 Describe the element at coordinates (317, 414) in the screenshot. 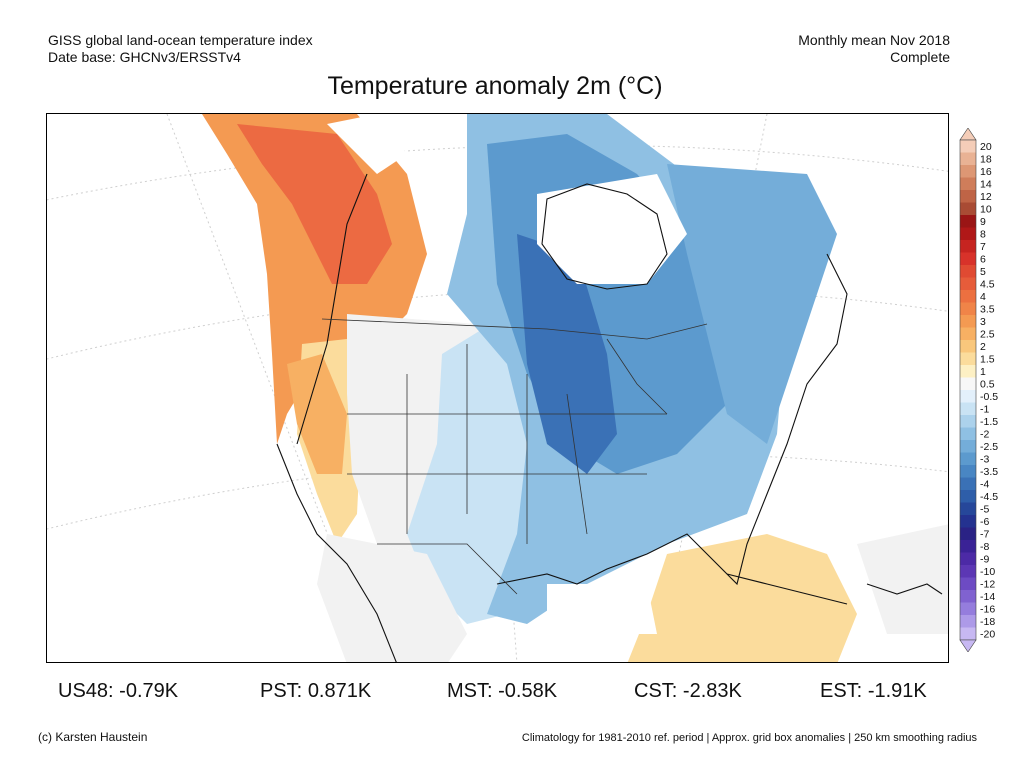

I see `field-west-coast-warm` at that location.